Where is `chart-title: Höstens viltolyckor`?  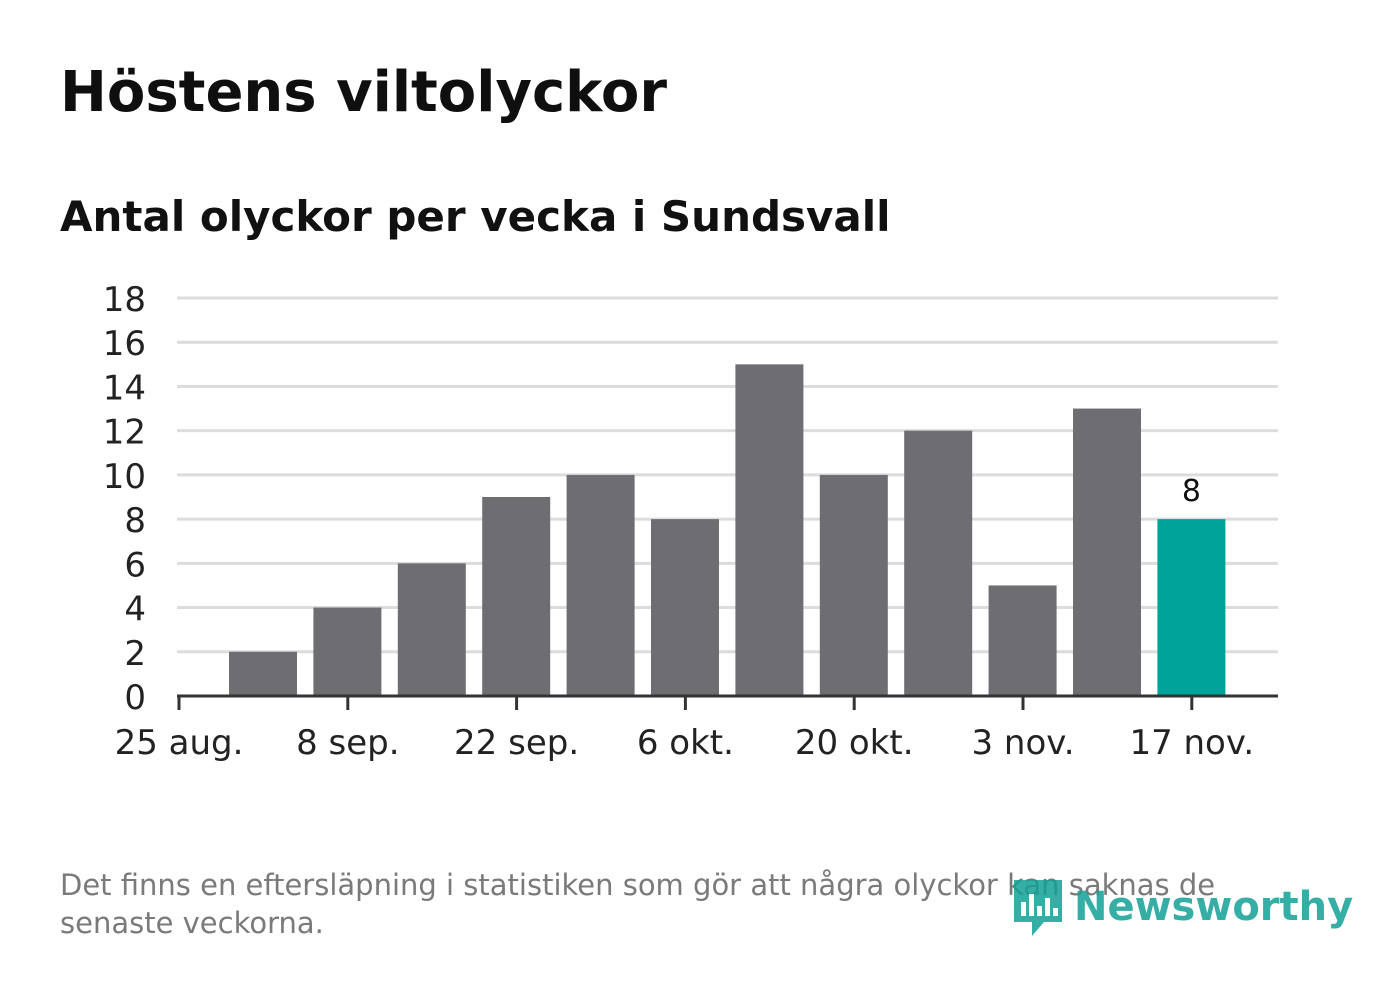
chart-title: Höstens viltolyckor is located at coordinates (363, 92).